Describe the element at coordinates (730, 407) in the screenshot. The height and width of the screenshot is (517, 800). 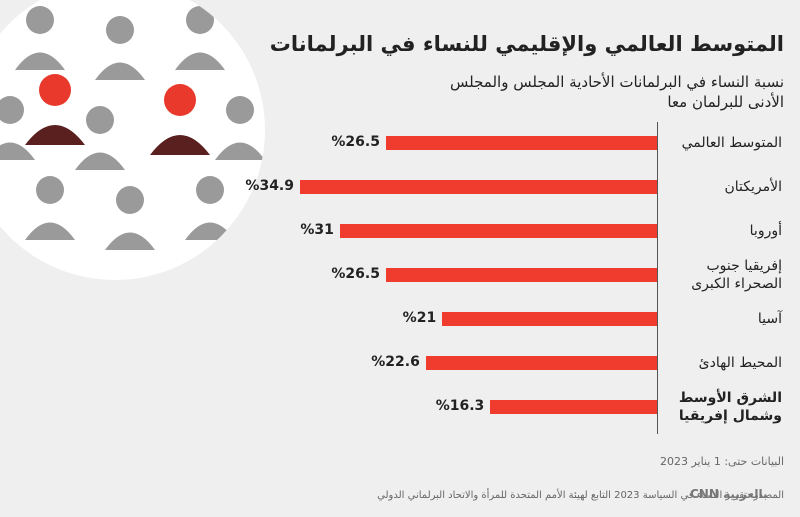
I see `category-label: الشرق الأوسط وشمال إفريقيا` at that location.